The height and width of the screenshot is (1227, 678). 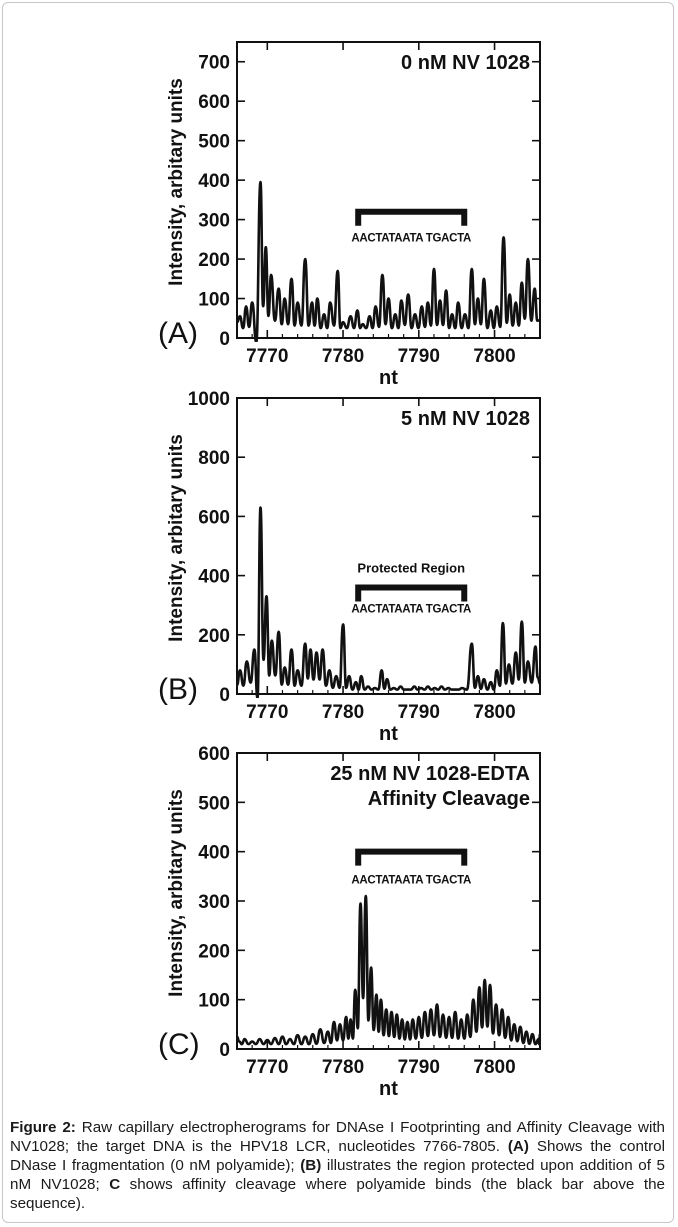 I want to click on panel-c-binding-bracket, so click(x=411, y=857).